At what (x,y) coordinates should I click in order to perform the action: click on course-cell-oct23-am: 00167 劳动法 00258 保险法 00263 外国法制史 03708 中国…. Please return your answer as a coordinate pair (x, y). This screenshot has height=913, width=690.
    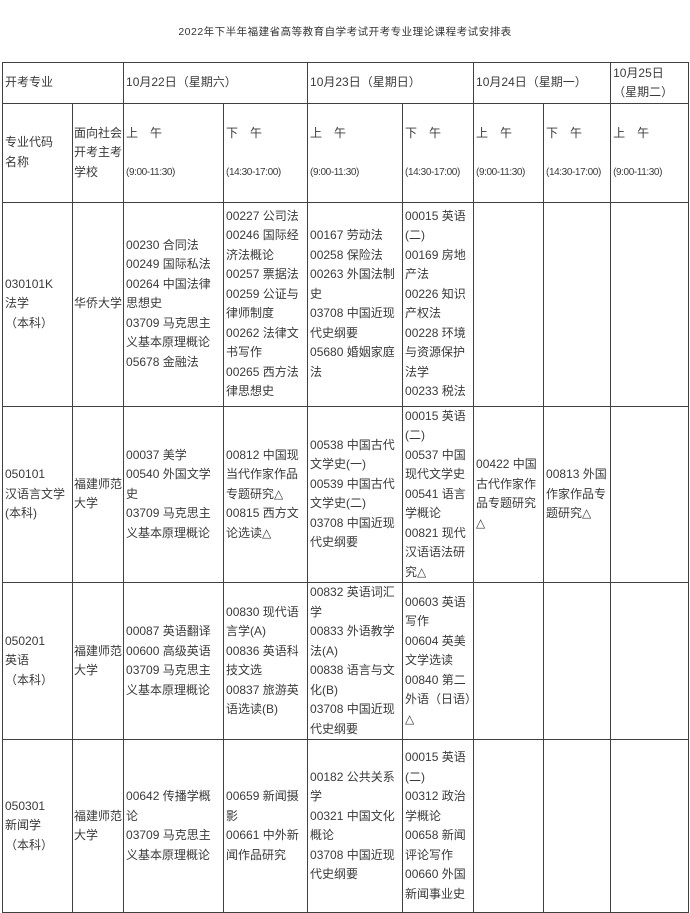
    Looking at the image, I should click on (355, 304).